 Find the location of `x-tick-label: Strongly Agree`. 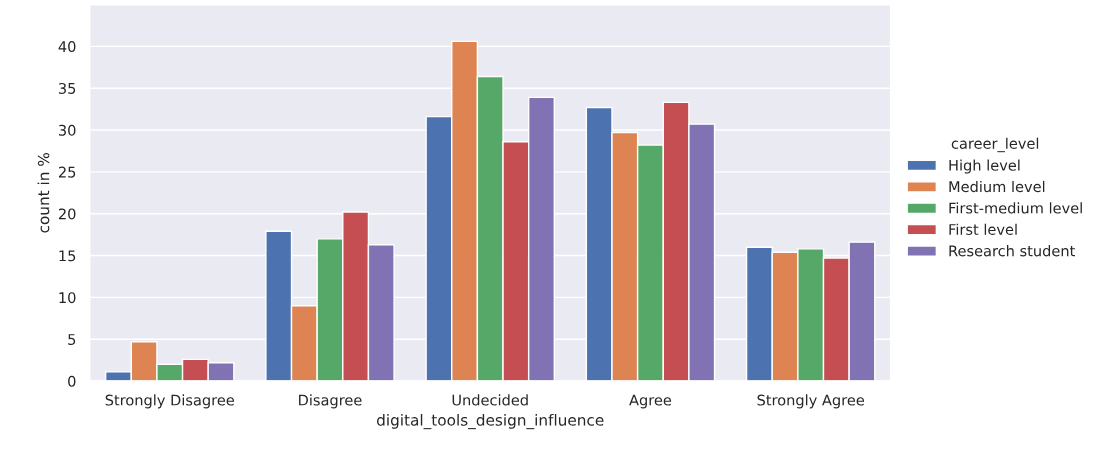

x-tick-label: Strongly Agree is located at coordinates (811, 401).